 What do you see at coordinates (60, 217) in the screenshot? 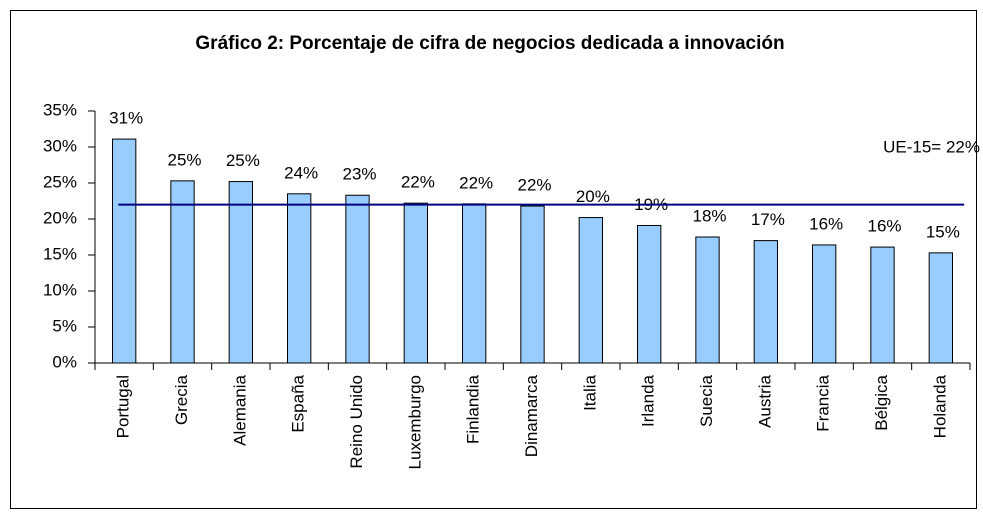
I see `y-tick-label: 20%` at bounding box center [60, 217].